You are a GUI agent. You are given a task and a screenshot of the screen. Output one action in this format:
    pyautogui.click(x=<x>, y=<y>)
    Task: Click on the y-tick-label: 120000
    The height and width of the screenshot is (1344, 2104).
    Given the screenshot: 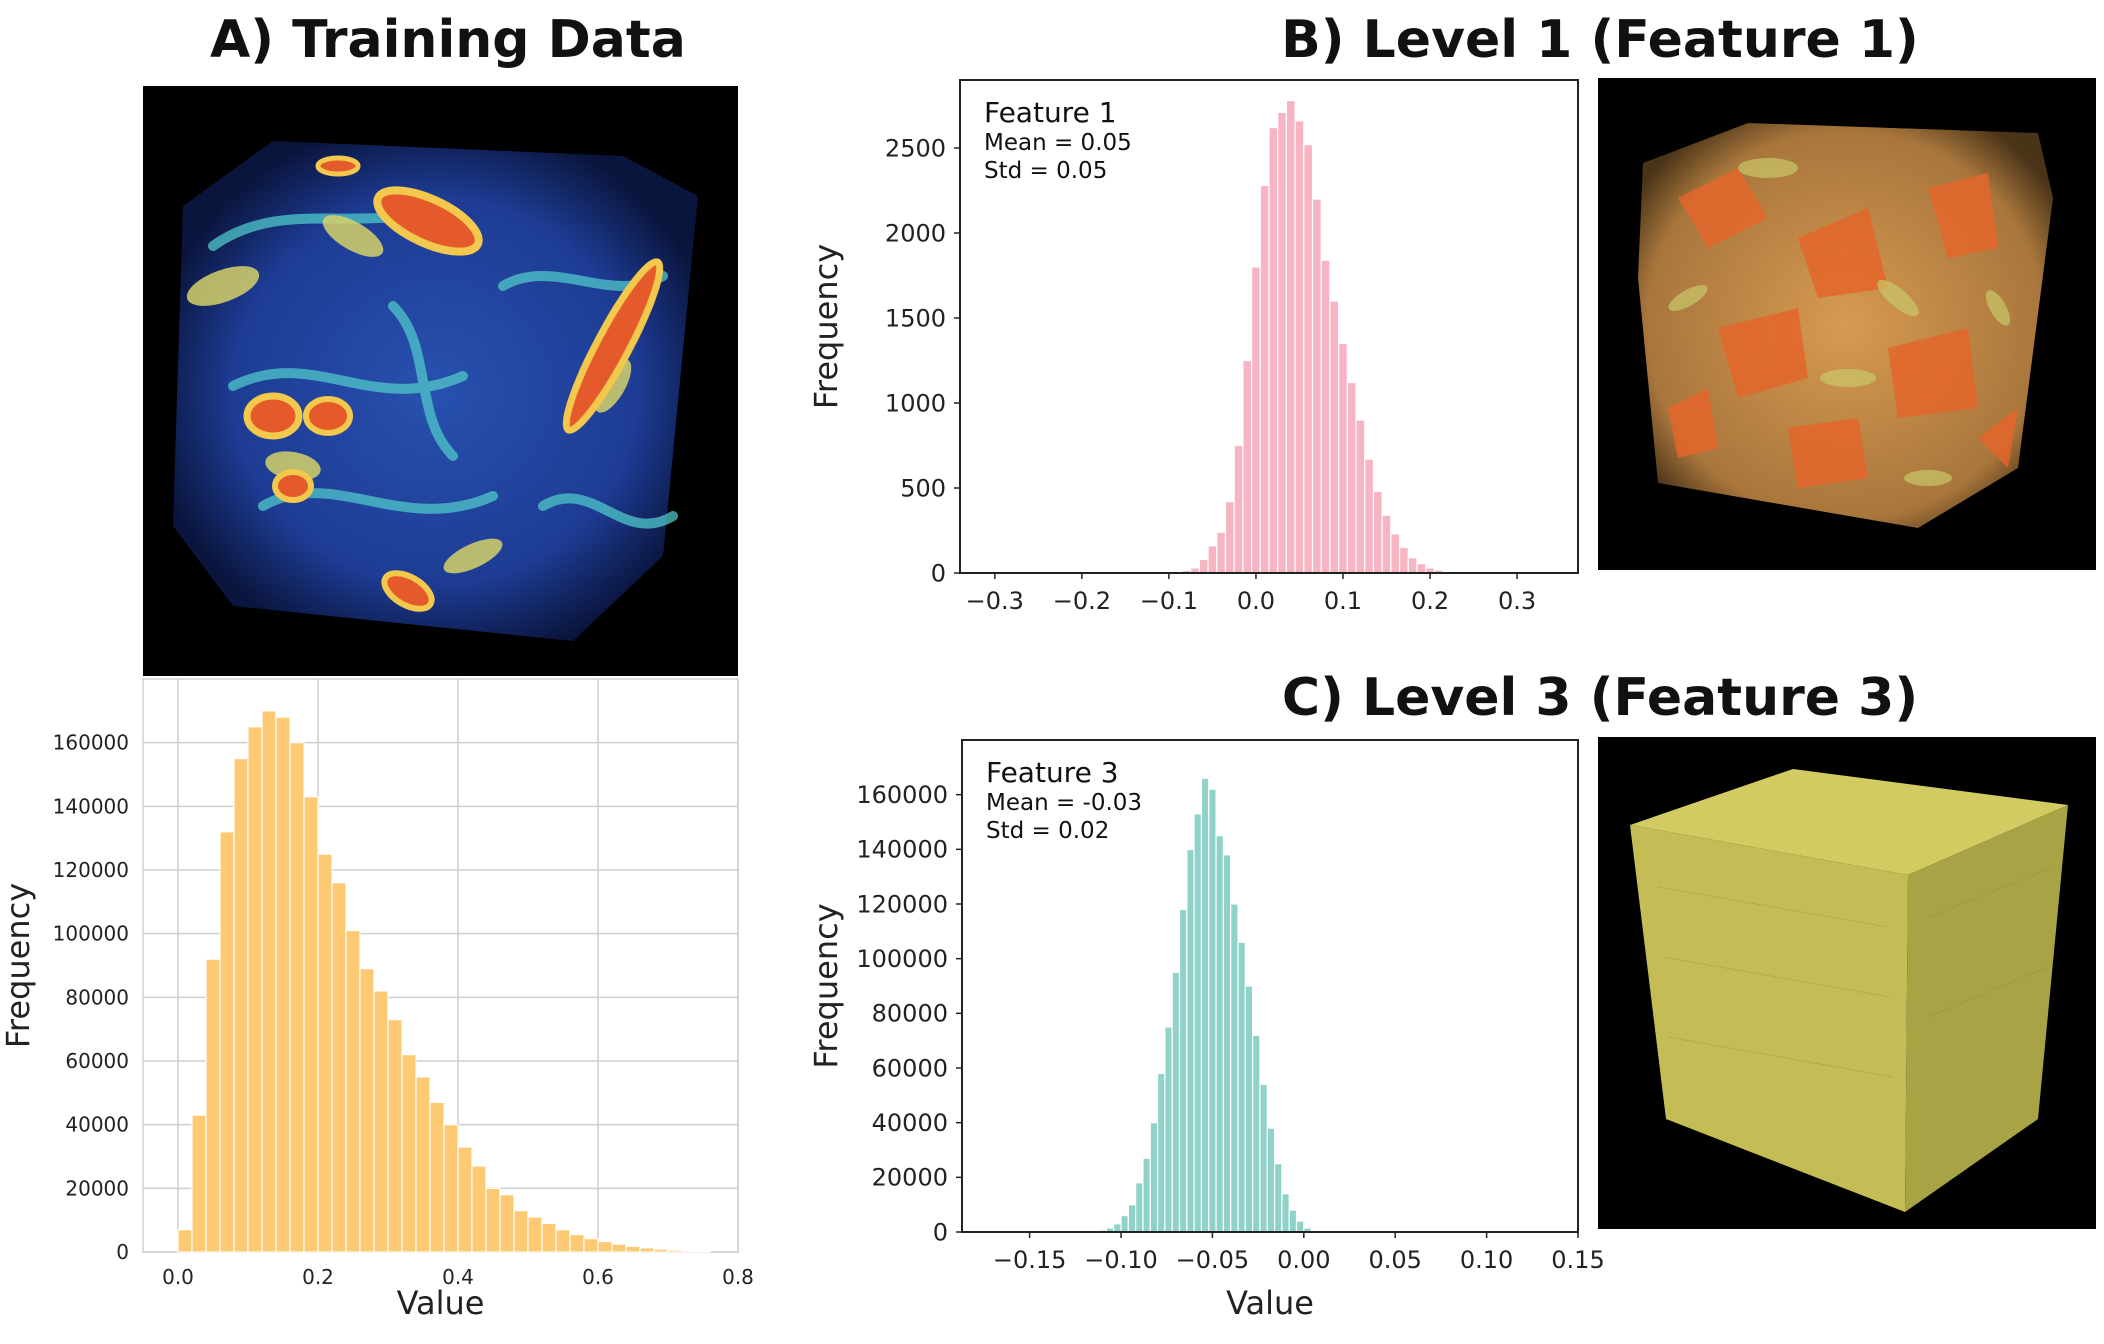 What is the action you would take?
    pyautogui.click(x=91, y=870)
    